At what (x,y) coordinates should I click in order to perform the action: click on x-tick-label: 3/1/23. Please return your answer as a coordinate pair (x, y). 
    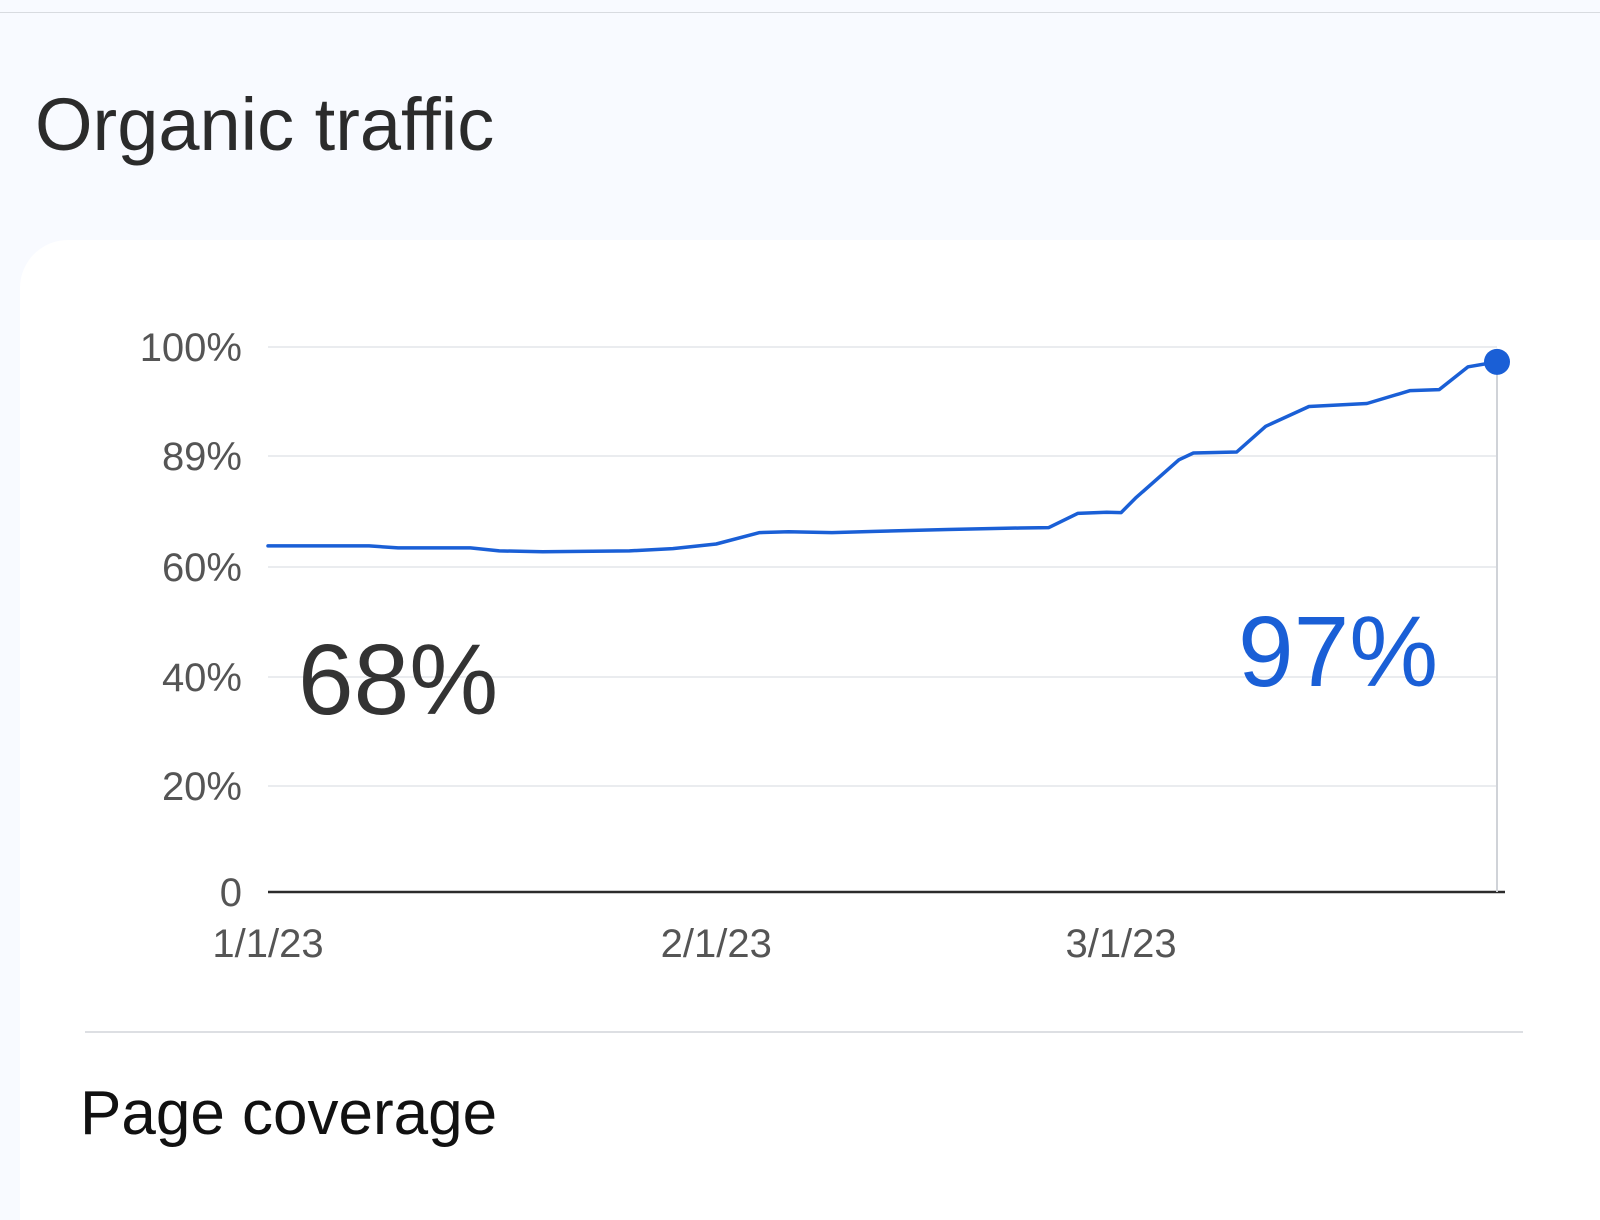
    Looking at the image, I should click on (1120, 944).